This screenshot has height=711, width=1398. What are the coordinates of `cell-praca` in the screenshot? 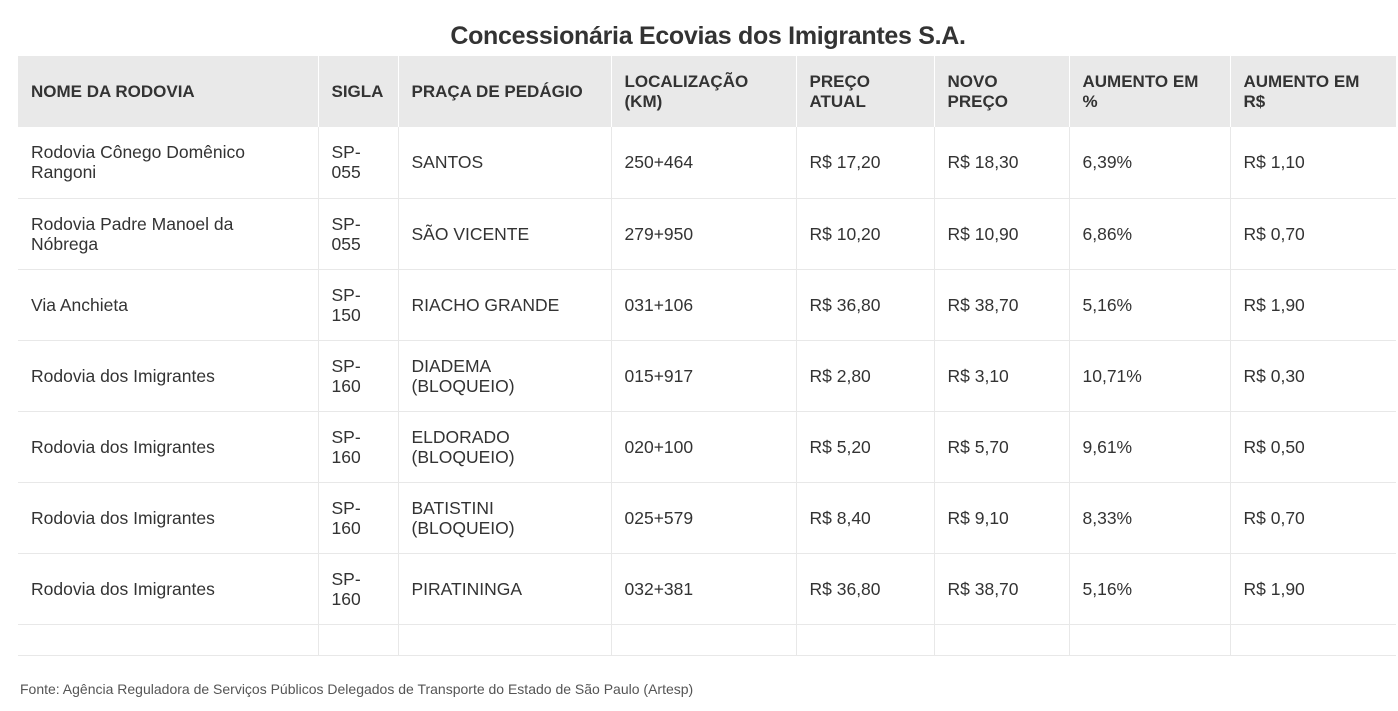 It's located at (505, 640).